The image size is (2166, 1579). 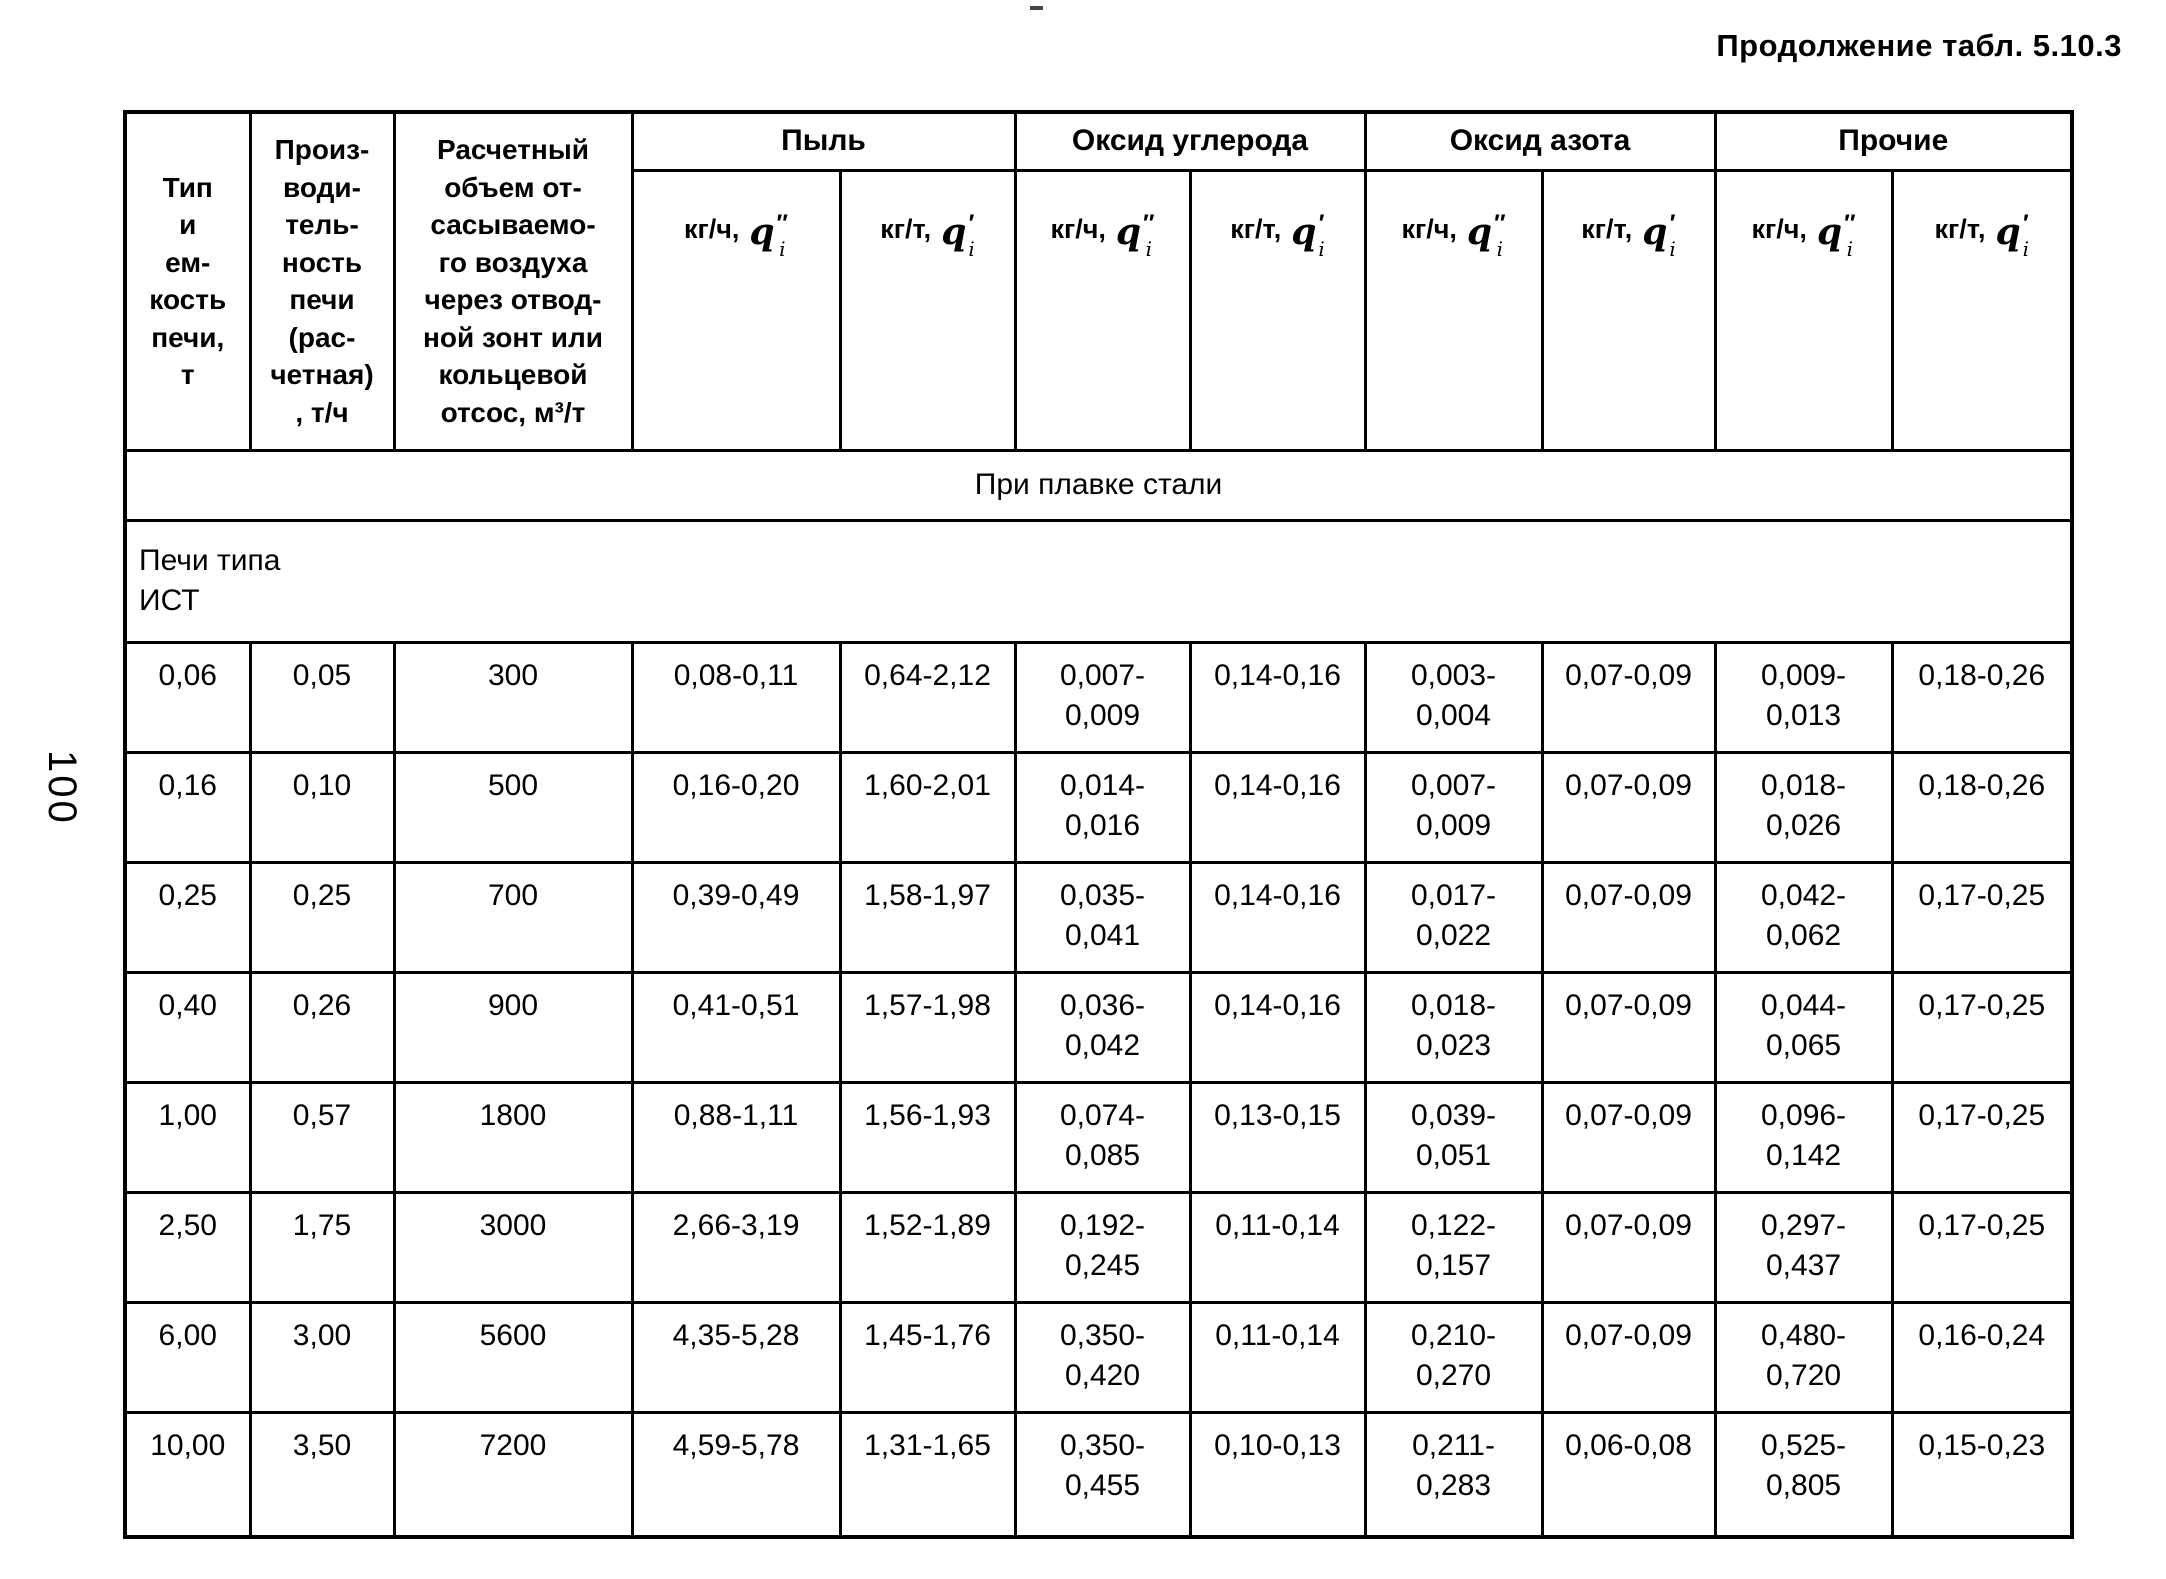 I want to click on table-cell: 0,26, so click(x=322, y=1027).